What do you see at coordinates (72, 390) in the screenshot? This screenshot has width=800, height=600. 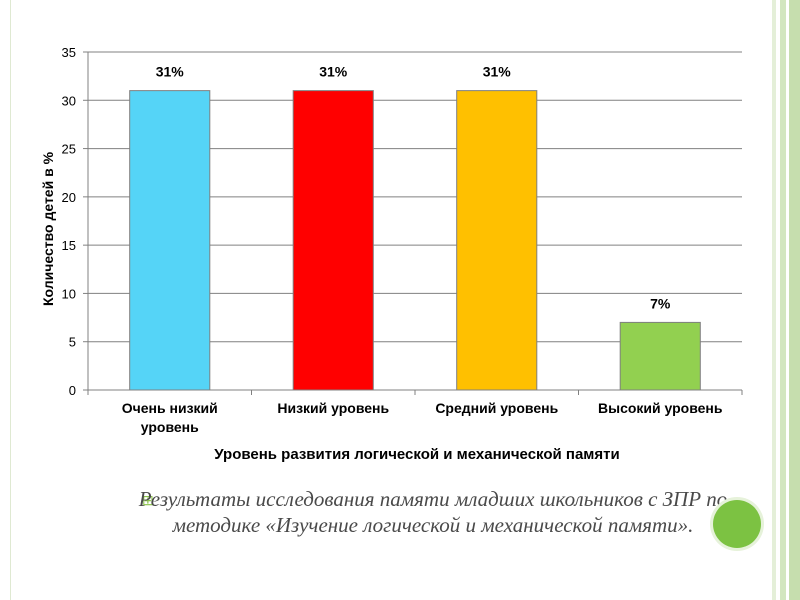 I see `y-tick-label: 0` at bounding box center [72, 390].